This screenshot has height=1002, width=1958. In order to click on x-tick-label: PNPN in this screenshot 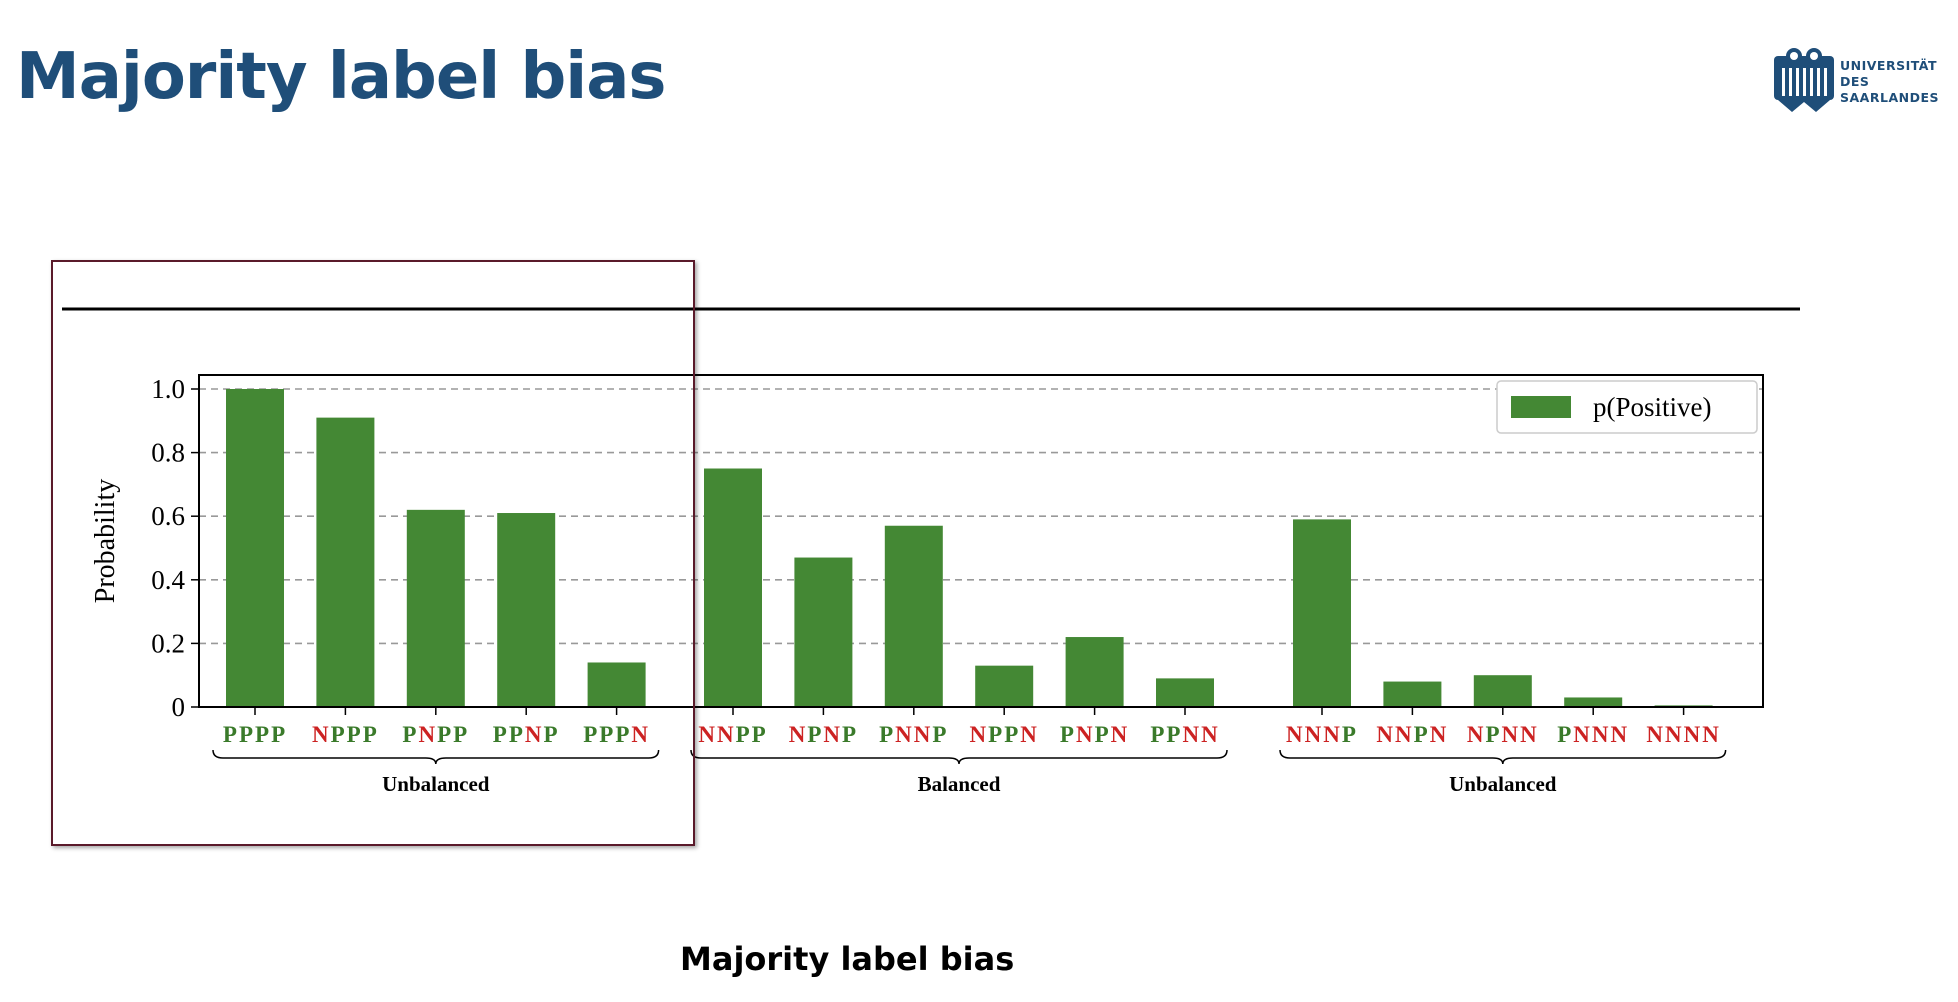, I will do `click(1094, 734)`.